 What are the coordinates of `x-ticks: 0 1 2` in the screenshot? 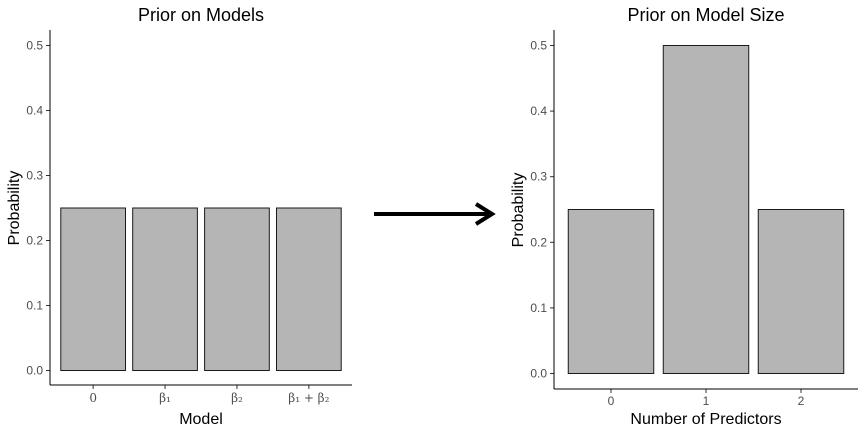 It's located at (706, 398).